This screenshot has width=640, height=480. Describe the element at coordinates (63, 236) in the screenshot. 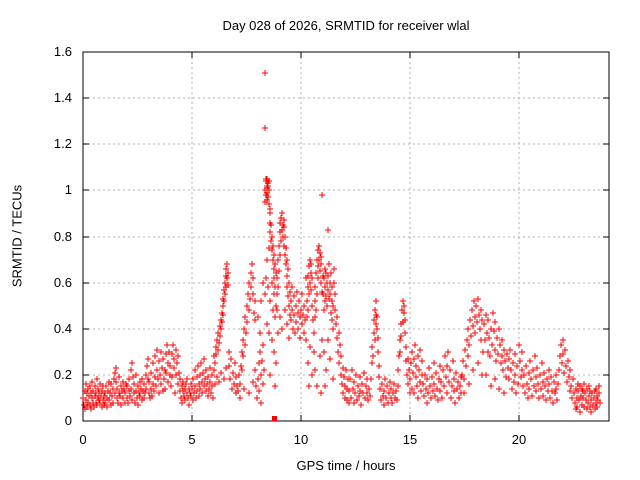

I see `y-tick-label: 0.8` at that location.